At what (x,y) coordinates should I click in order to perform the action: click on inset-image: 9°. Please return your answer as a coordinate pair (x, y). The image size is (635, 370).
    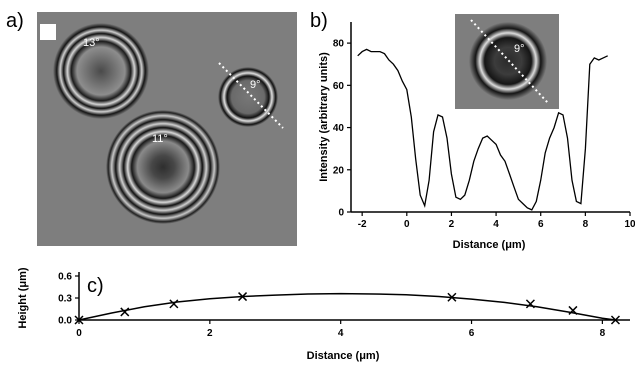
    Looking at the image, I should click on (507, 61).